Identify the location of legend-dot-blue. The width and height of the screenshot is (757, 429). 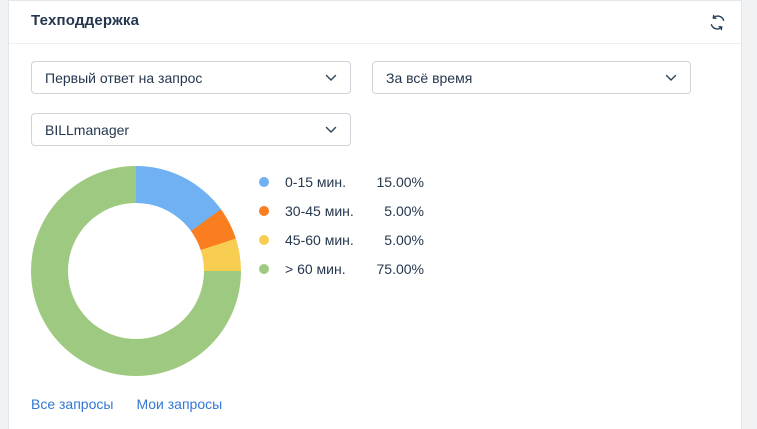
(264, 181).